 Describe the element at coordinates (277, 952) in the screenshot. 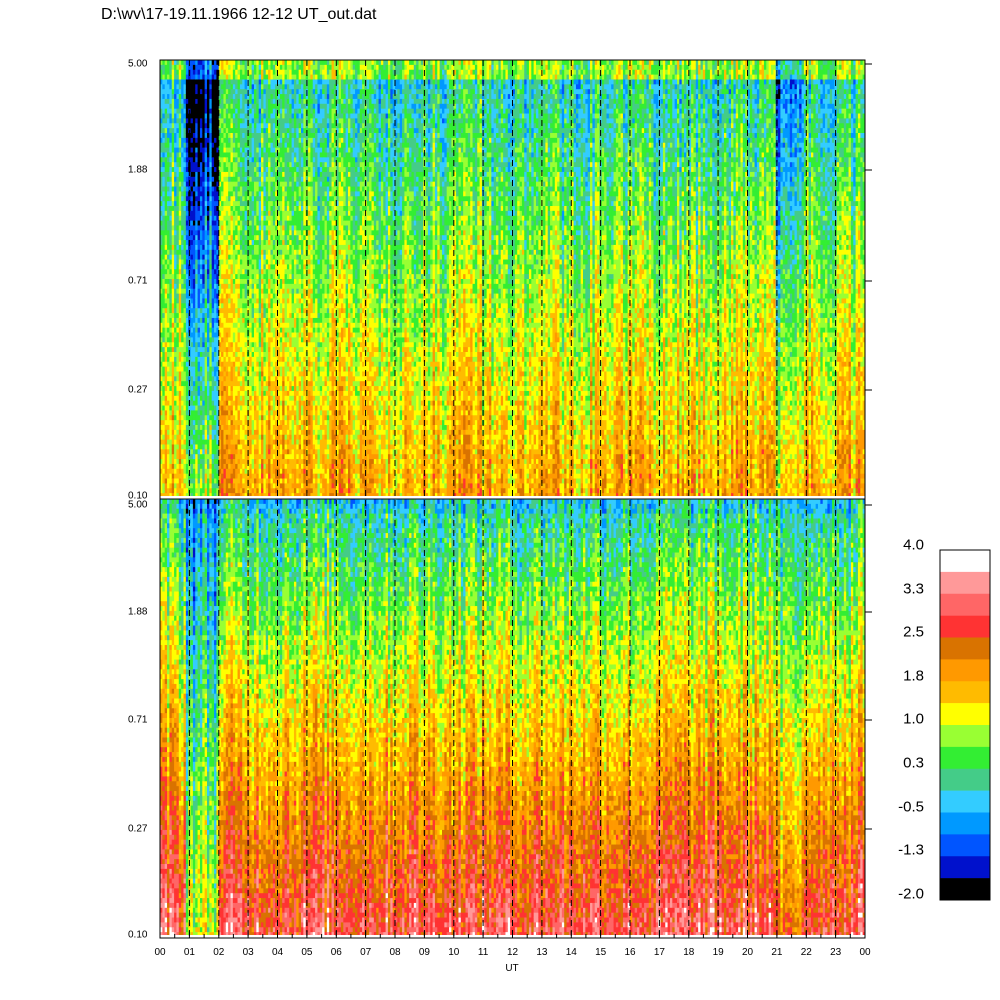

I see `x-tick-label: 04` at that location.